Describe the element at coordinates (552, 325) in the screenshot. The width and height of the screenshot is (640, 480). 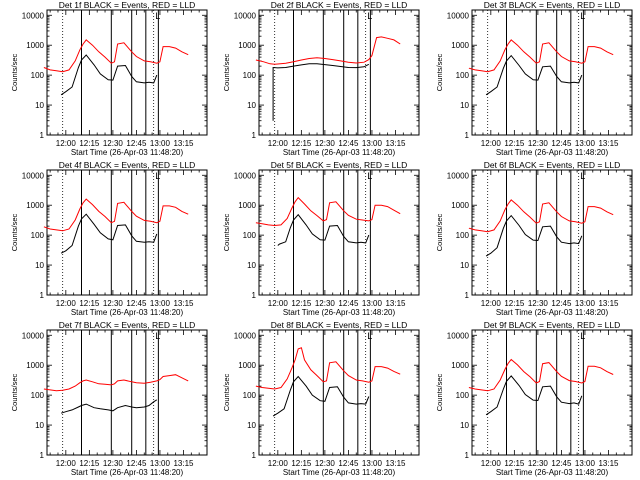
I see `panel-title: Det 9f BLACK = Events, RED = LLD` at that location.